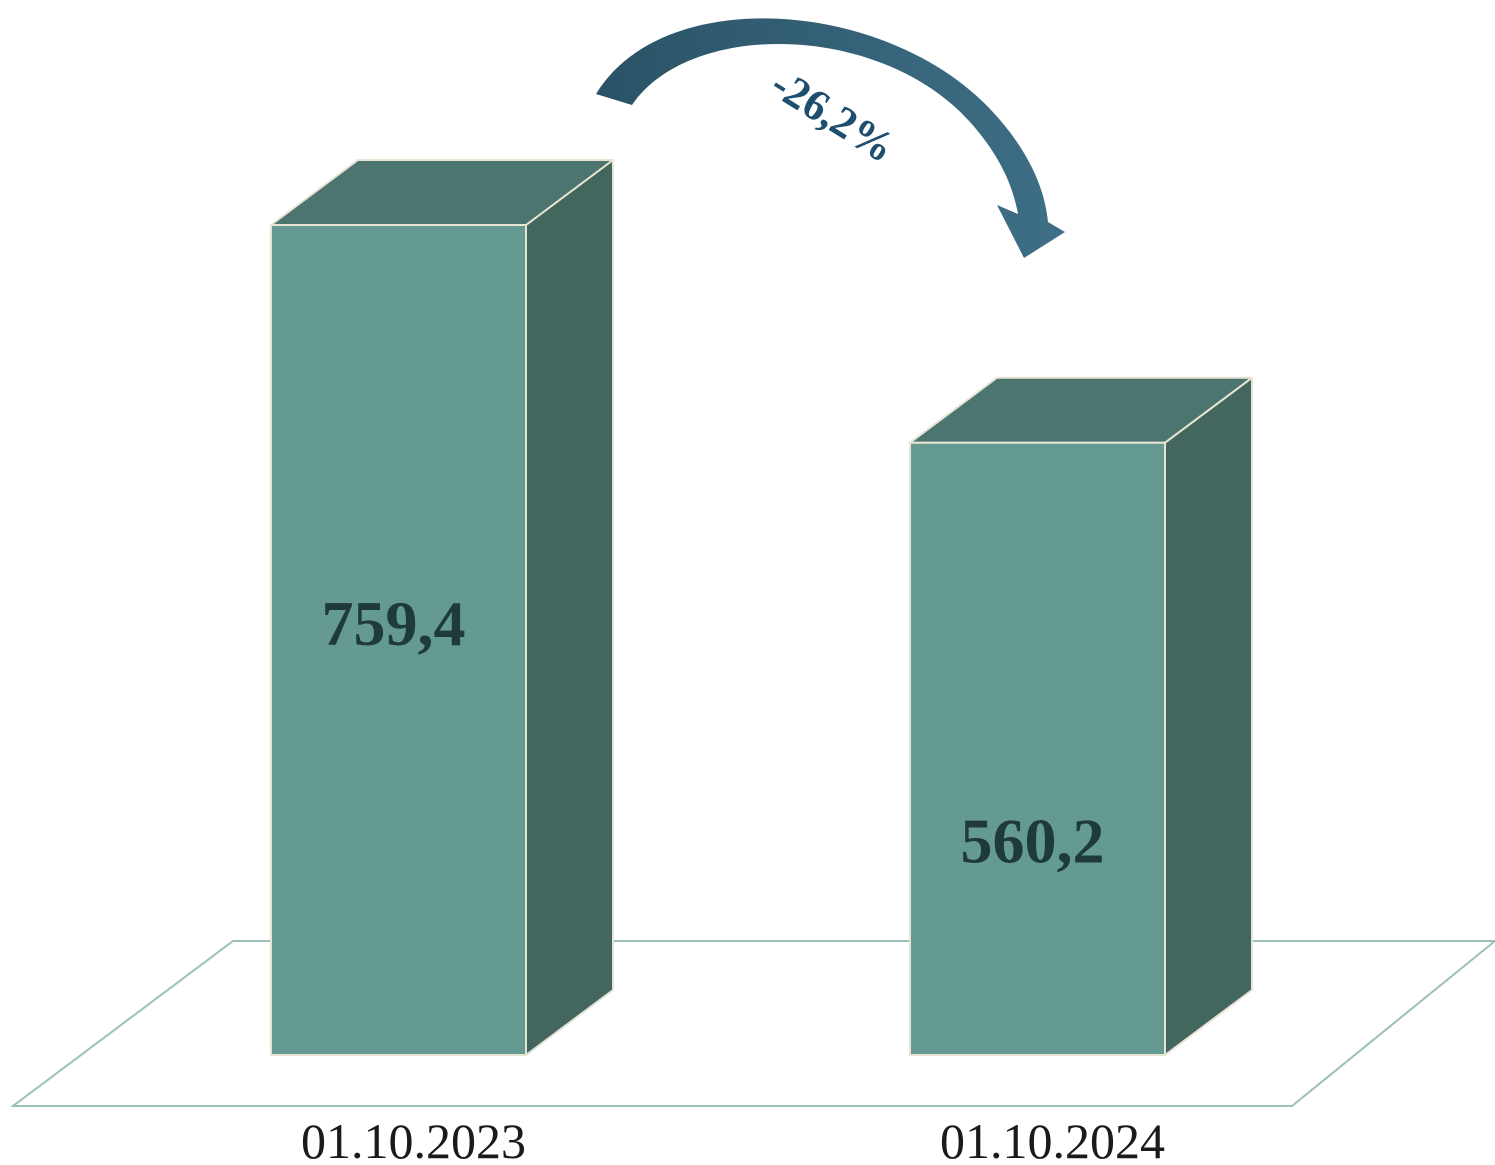 Image resolution: width=1495 pixels, height=1165 pixels. What do you see at coordinates (752, 1023) in the screenshot?
I see `chart-floor` at bounding box center [752, 1023].